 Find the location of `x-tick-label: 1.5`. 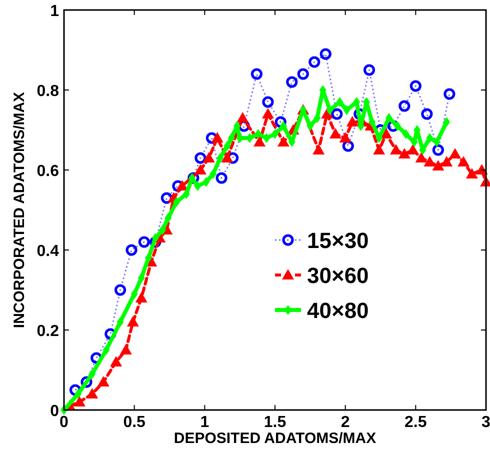

x-tick-label: 1.5 is located at coordinates (275, 422).